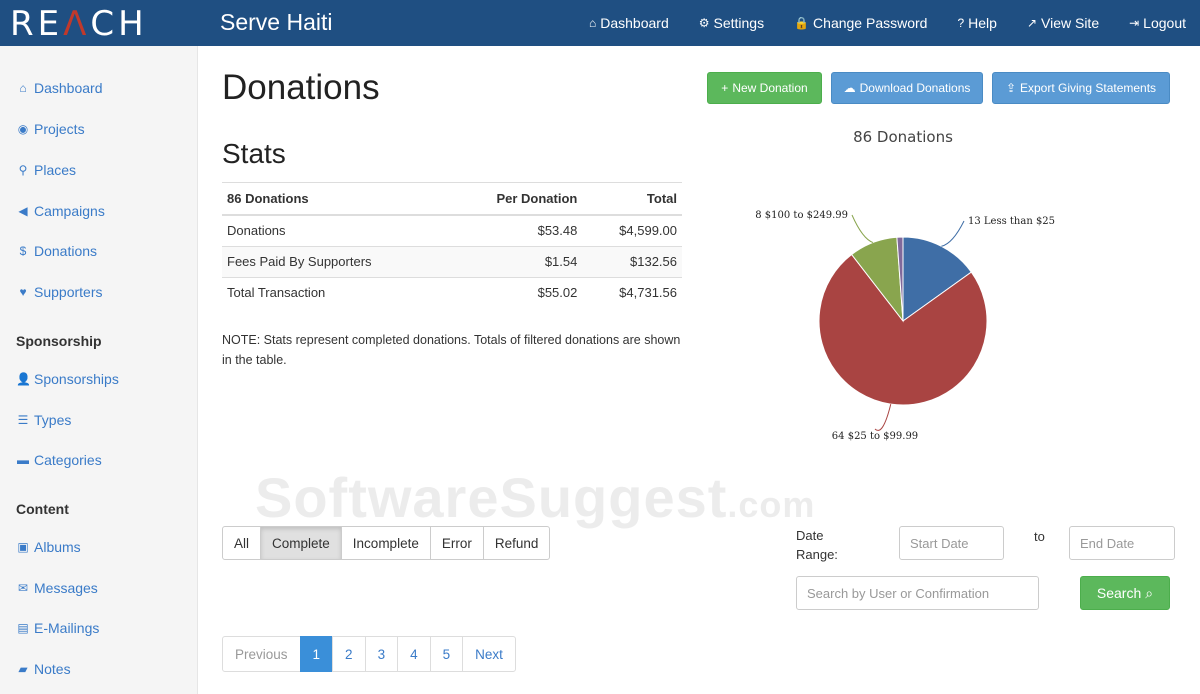 Image resolution: width=1200 pixels, height=694 pixels. I want to click on sidebar-item-supporters: ♥ Supporters, so click(59, 292).